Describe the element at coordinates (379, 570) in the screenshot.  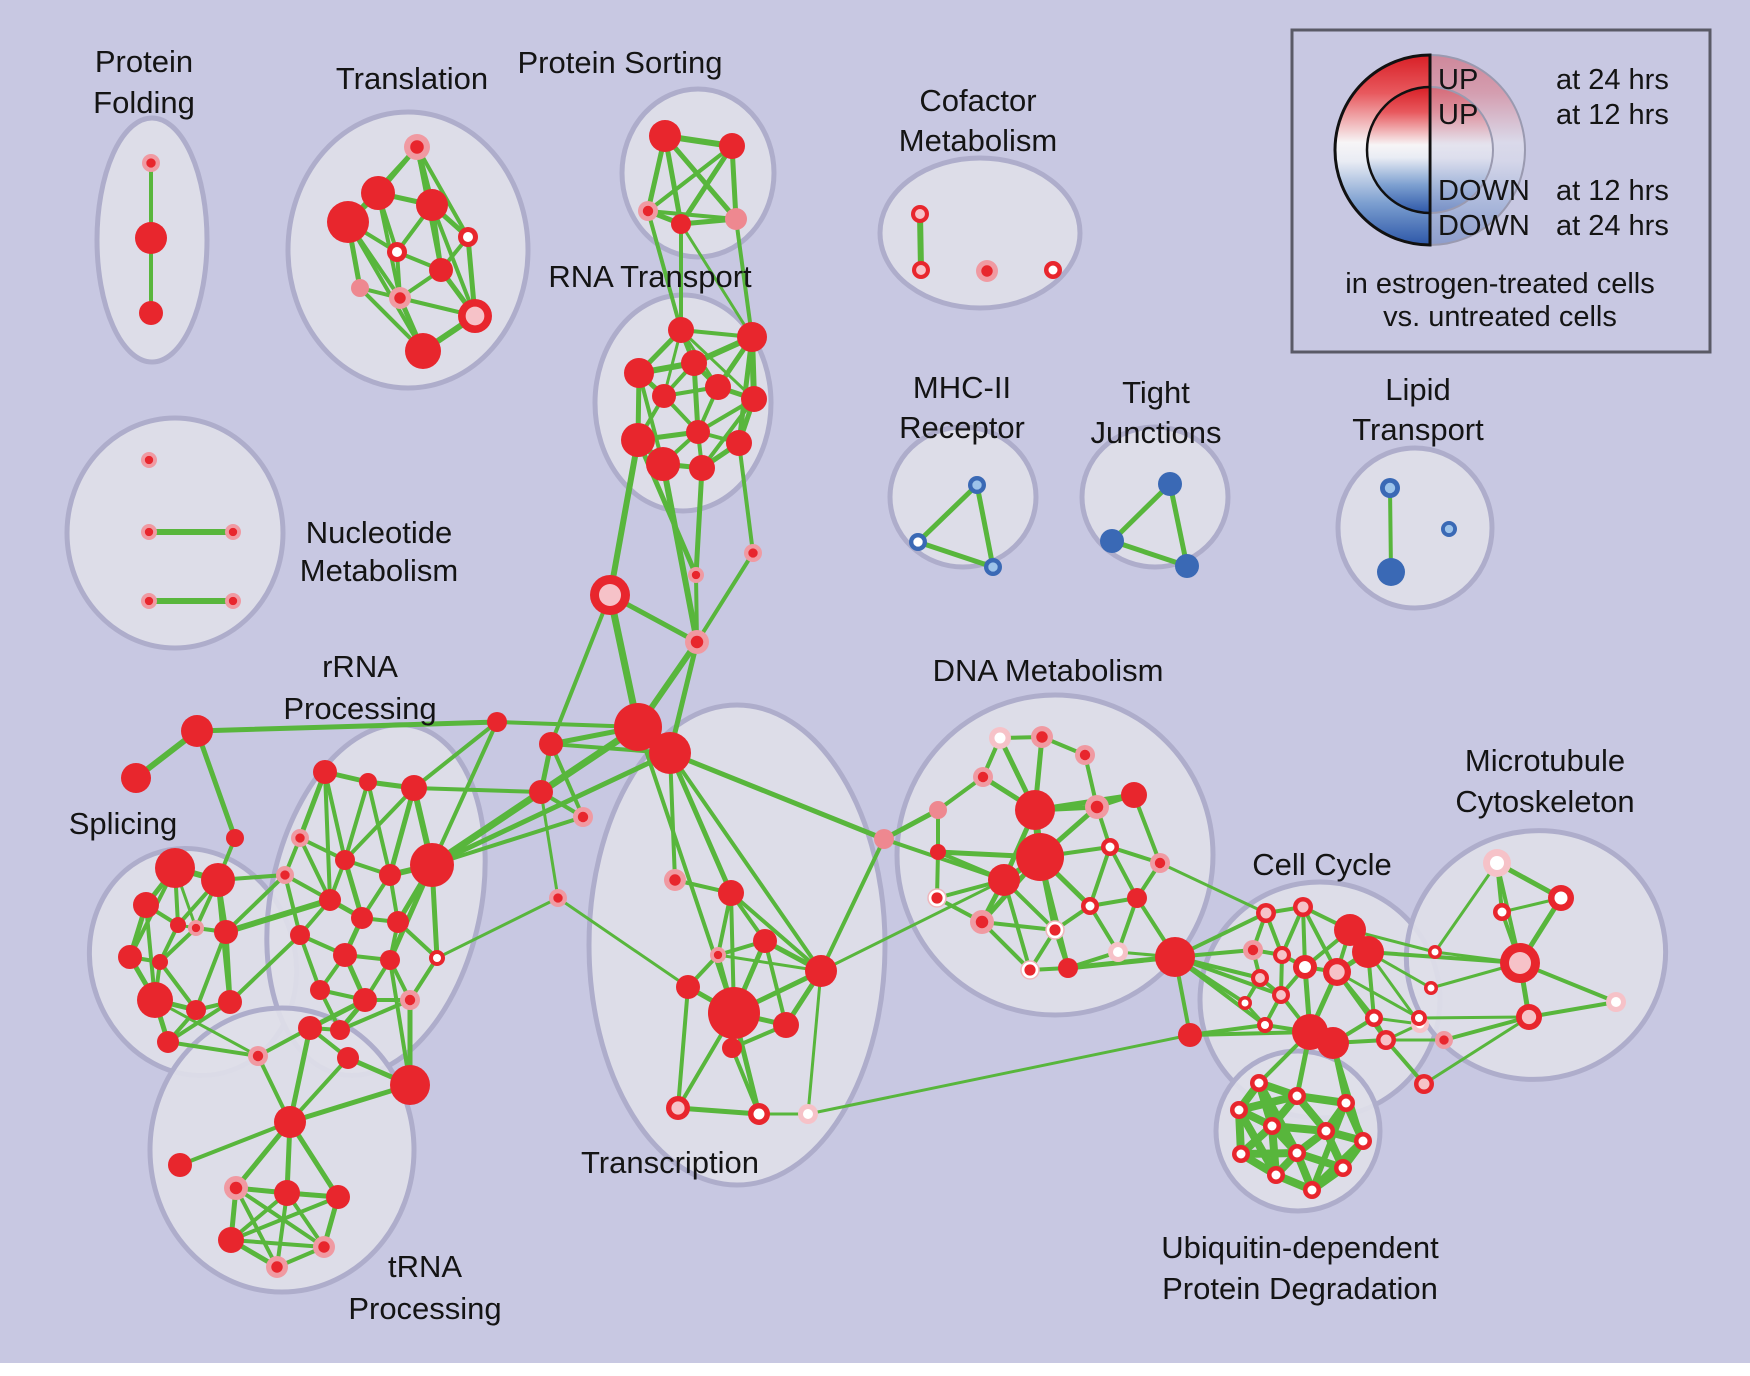
I see `cluster-label-nucleotide: Metabolism` at that location.